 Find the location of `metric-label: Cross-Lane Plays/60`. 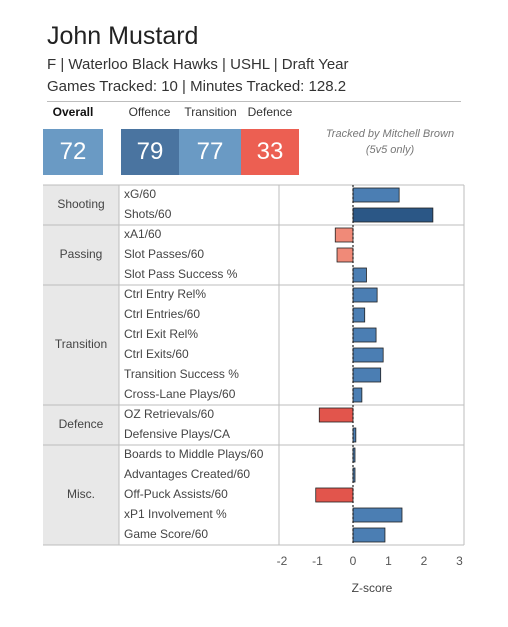

metric-label: Cross-Lane Plays/60 is located at coordinates (180, 394).